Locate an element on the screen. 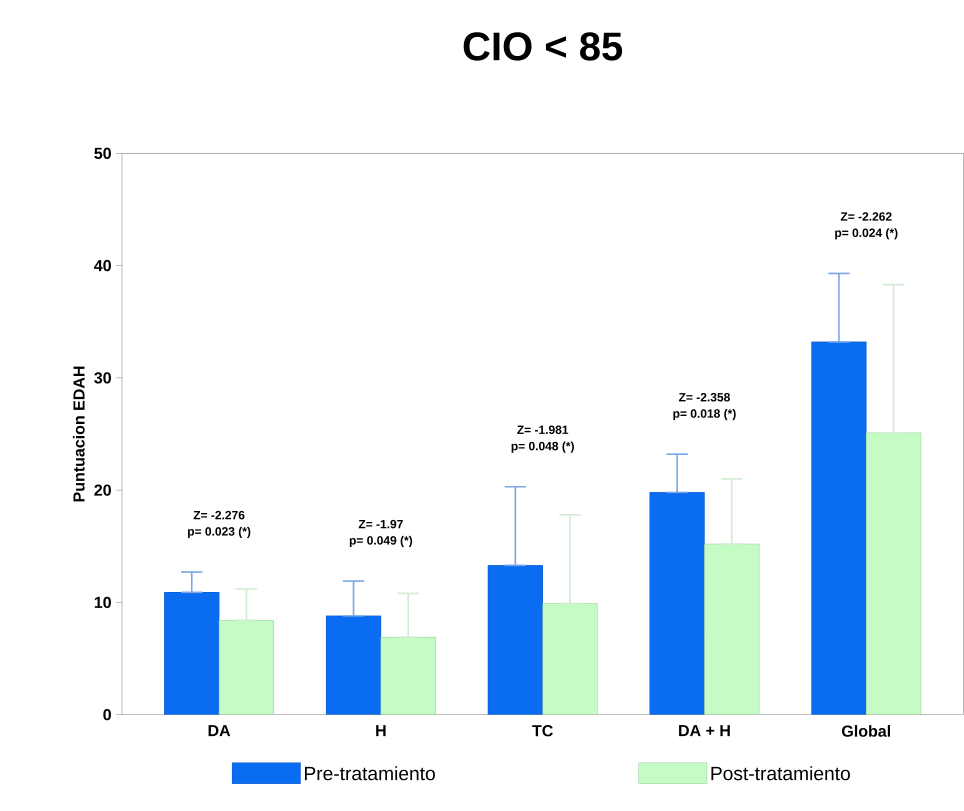  y-tick-label: 0 is located at coordinates (107, 714).